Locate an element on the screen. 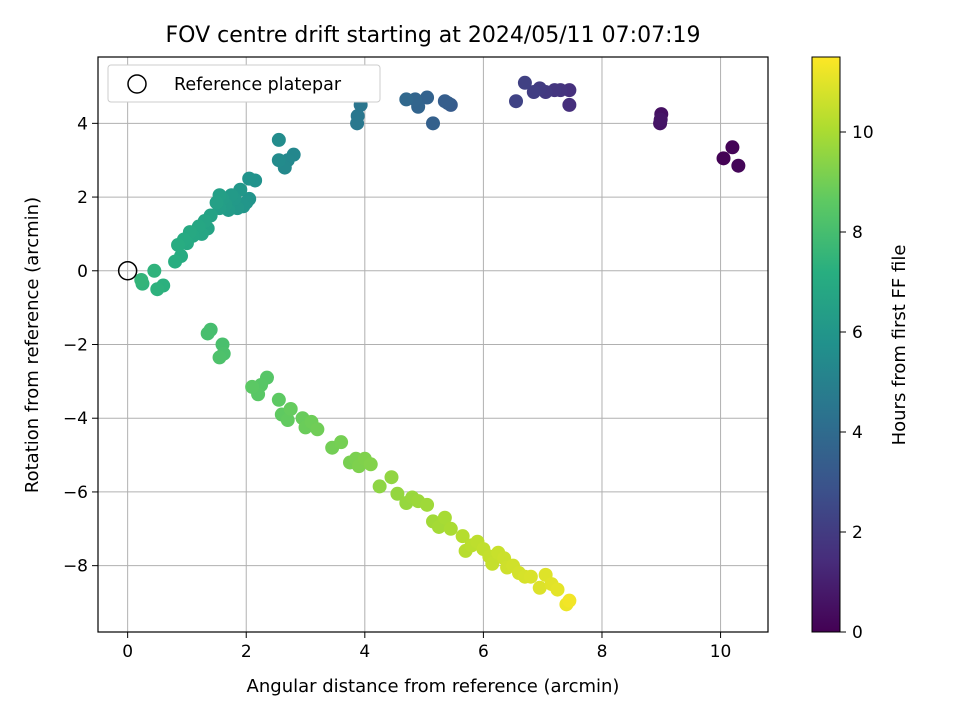 Image resolution: width=960 pixels, height=720 pixels. y-axis-label: Rotation from reference (arcmin) is located at coordinates (32, 345).